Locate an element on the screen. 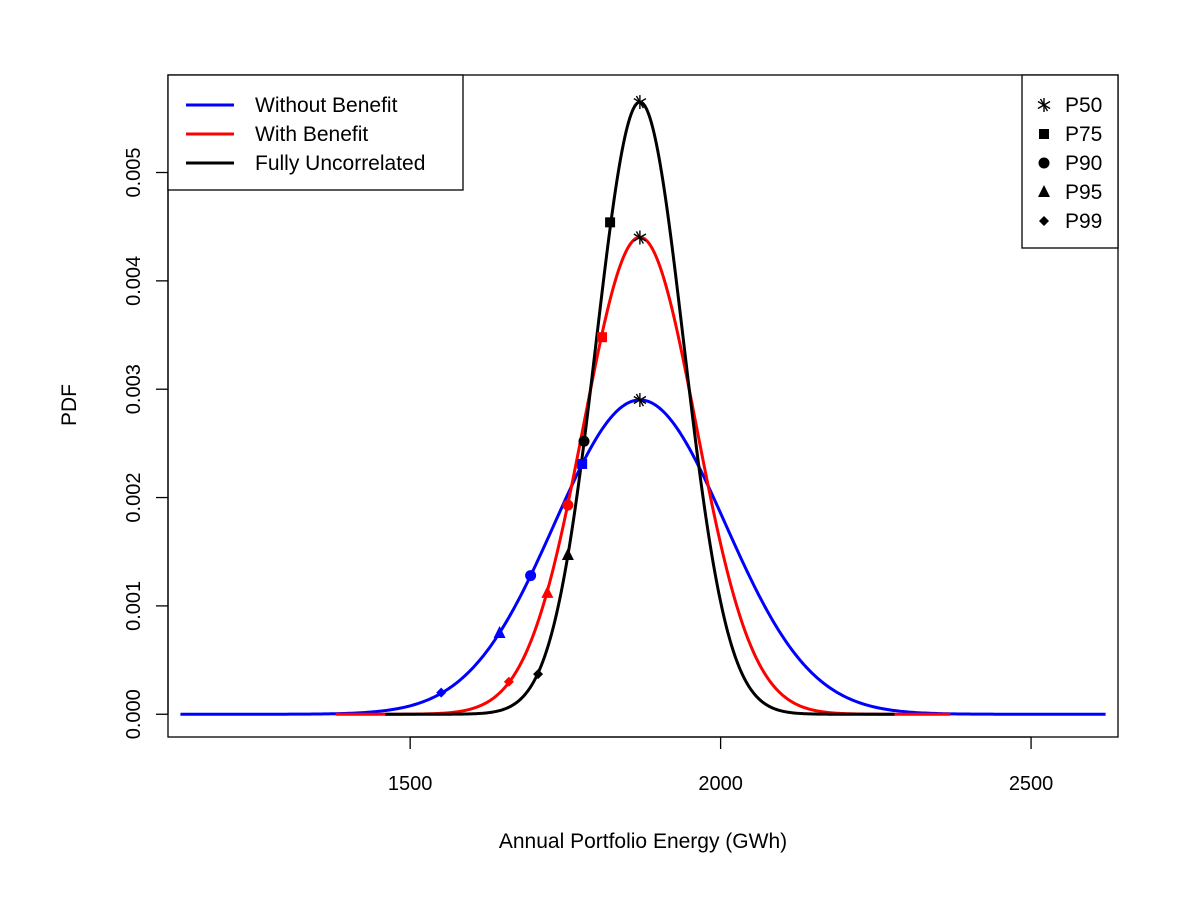 The image size is (1200, 900). marker-p50-fully-uncorrelated is located at coordinates (640, 102).